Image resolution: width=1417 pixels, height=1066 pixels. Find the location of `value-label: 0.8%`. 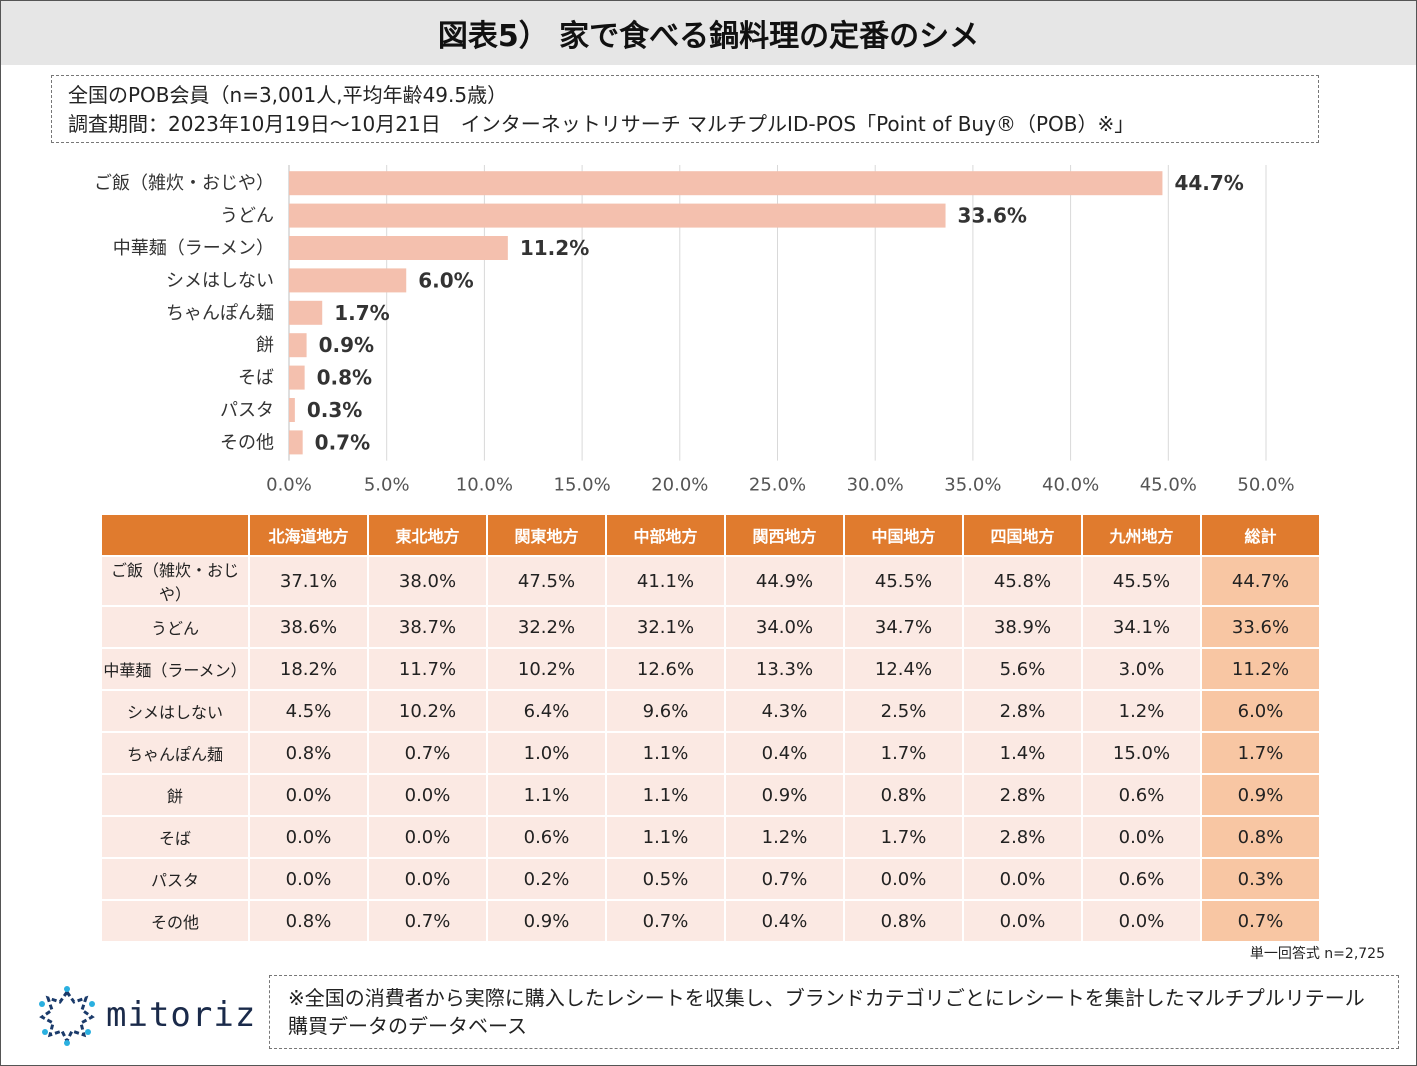

value-label: 0.8% is located at coordinates (344, 378).